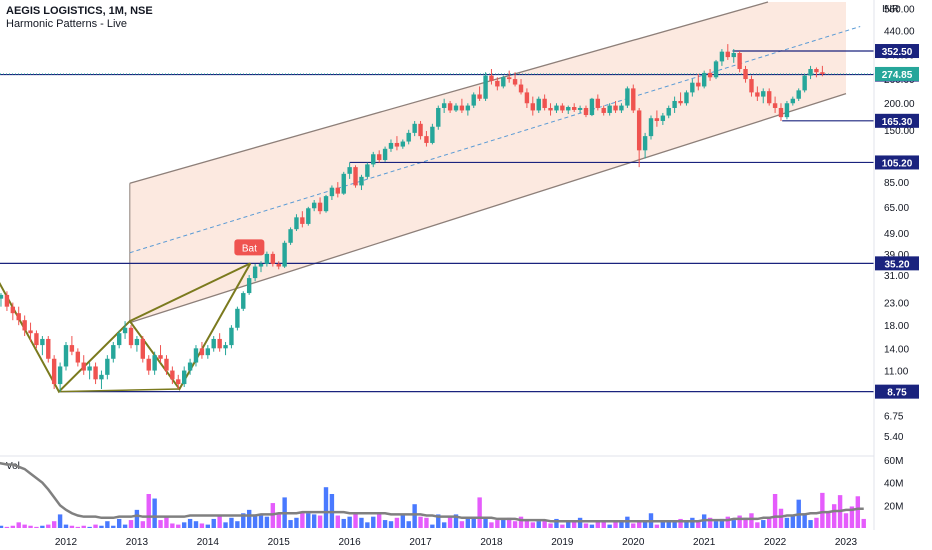 Image resolution: width=932 pixels, height=550 pixels. Describe the element at coordinates (13, 466) in the screenshot. I see `volume-title: Vol` at that location.